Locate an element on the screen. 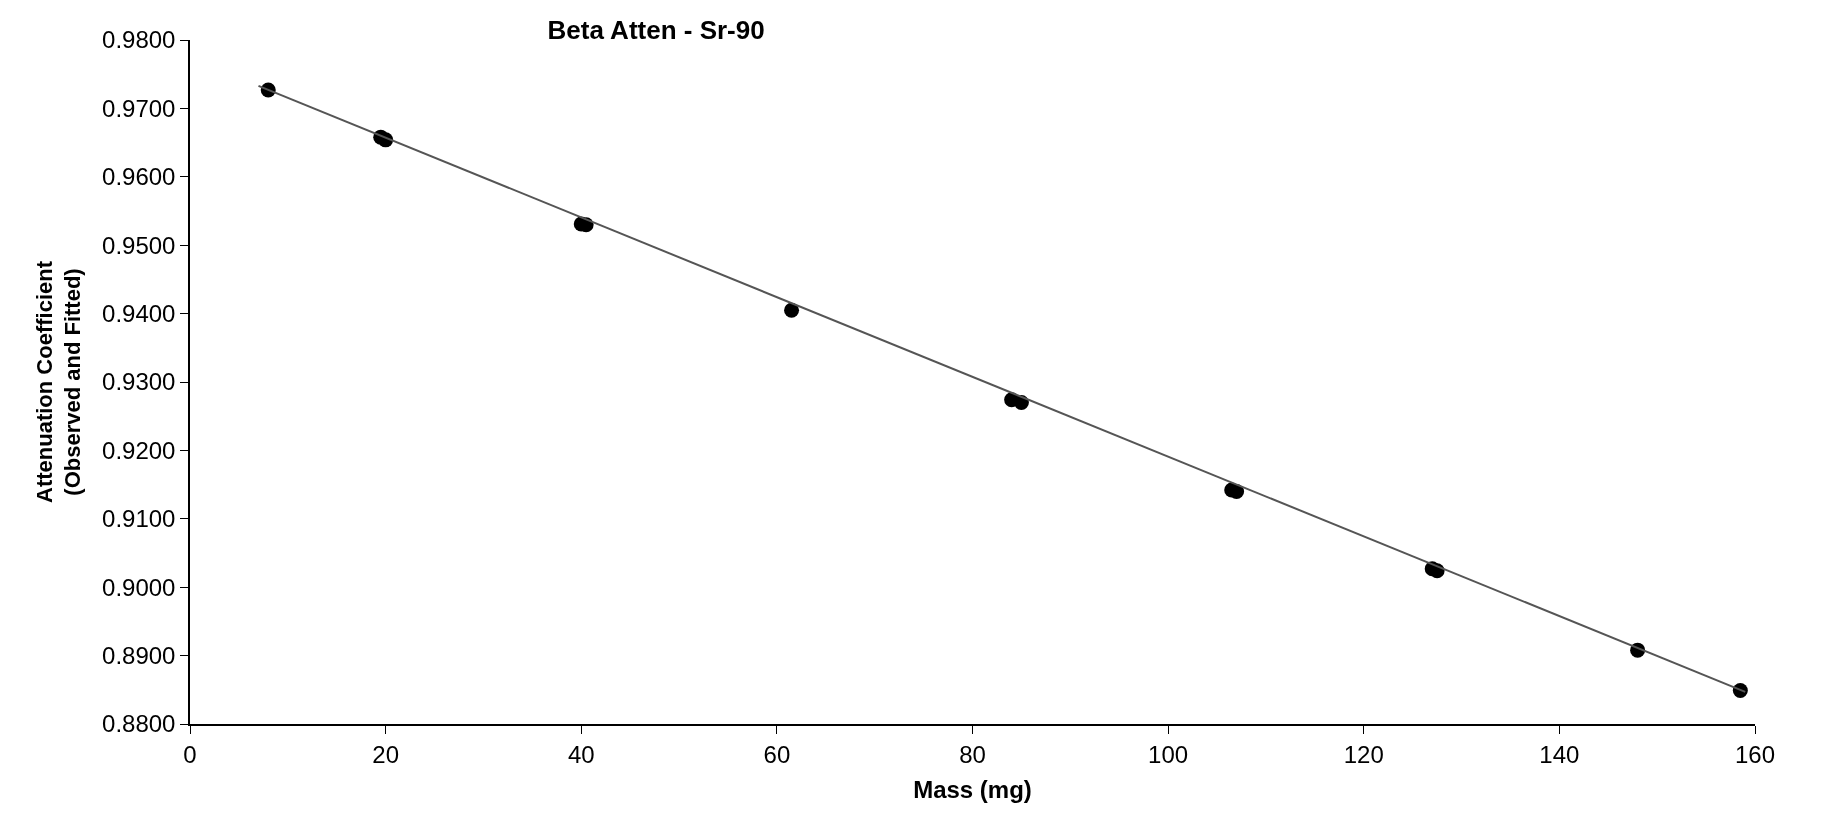  y-tick-label: 0.9300 is located at coordinates (139, 382).